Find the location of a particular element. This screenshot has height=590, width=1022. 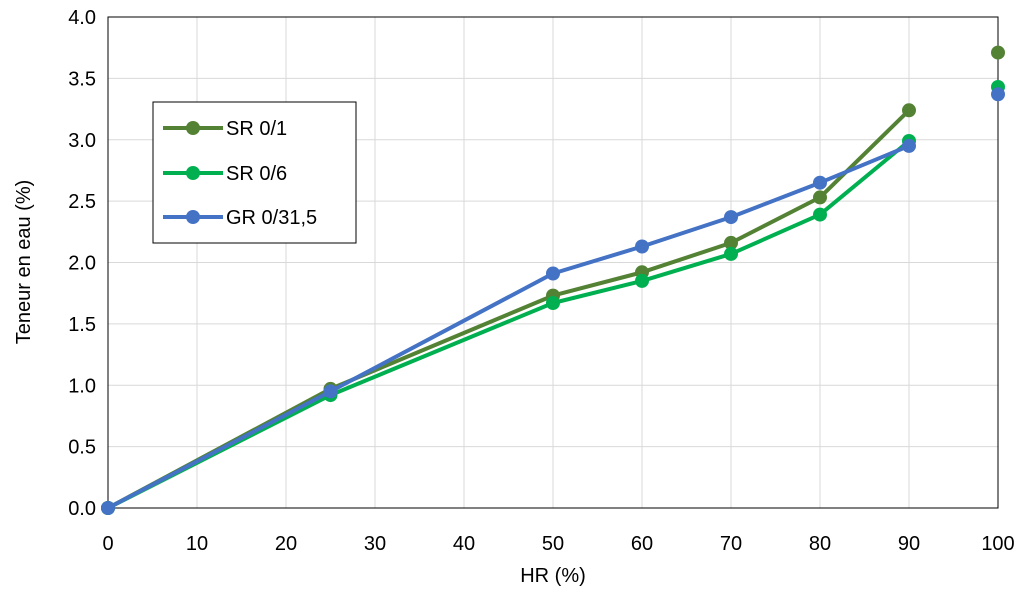

y-tick-label: 0.5 is located at coordinates (82, 448).